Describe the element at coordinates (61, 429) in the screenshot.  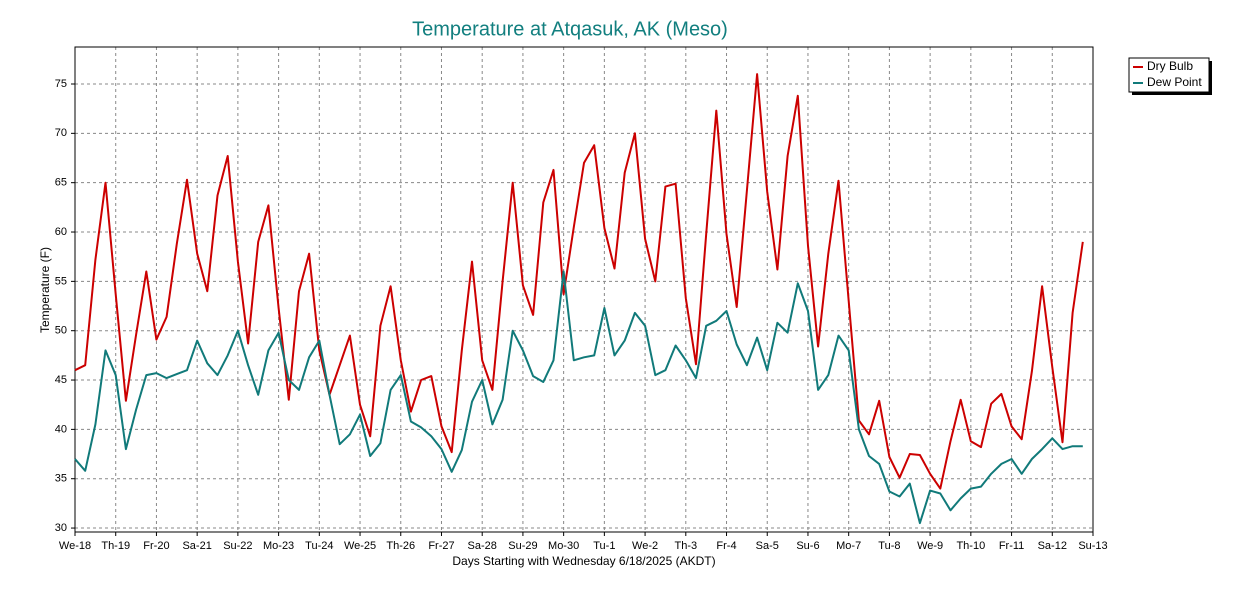
I see `y-tick-label: 40` at that location.